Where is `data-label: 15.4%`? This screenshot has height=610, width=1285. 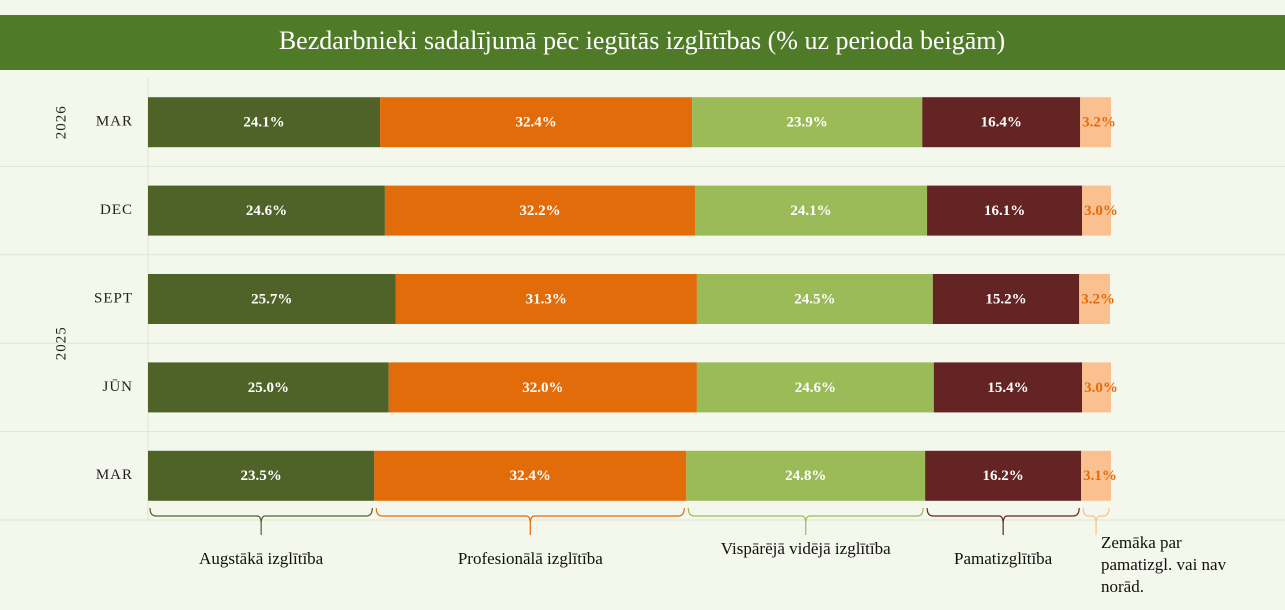 data-label: 15.4% is located at coordinates (1007, 388).